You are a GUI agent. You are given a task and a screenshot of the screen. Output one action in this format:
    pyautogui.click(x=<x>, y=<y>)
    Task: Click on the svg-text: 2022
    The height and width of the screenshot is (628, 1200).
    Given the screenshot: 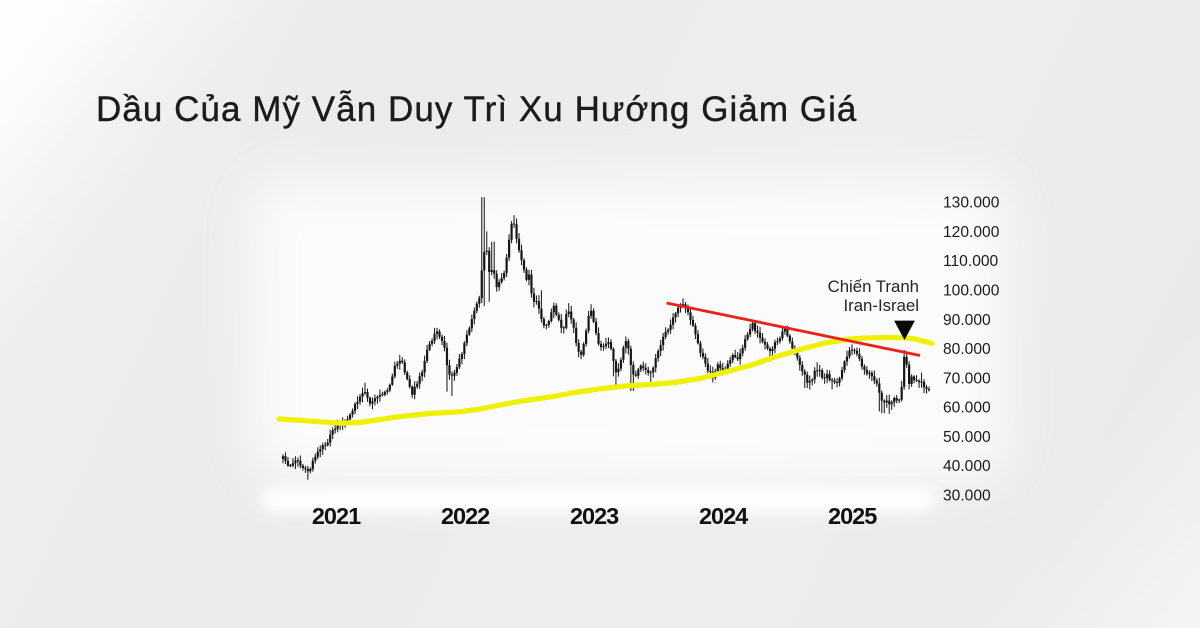 What is the action you would take?
    pyautogui.click(x=465, y=516)
    